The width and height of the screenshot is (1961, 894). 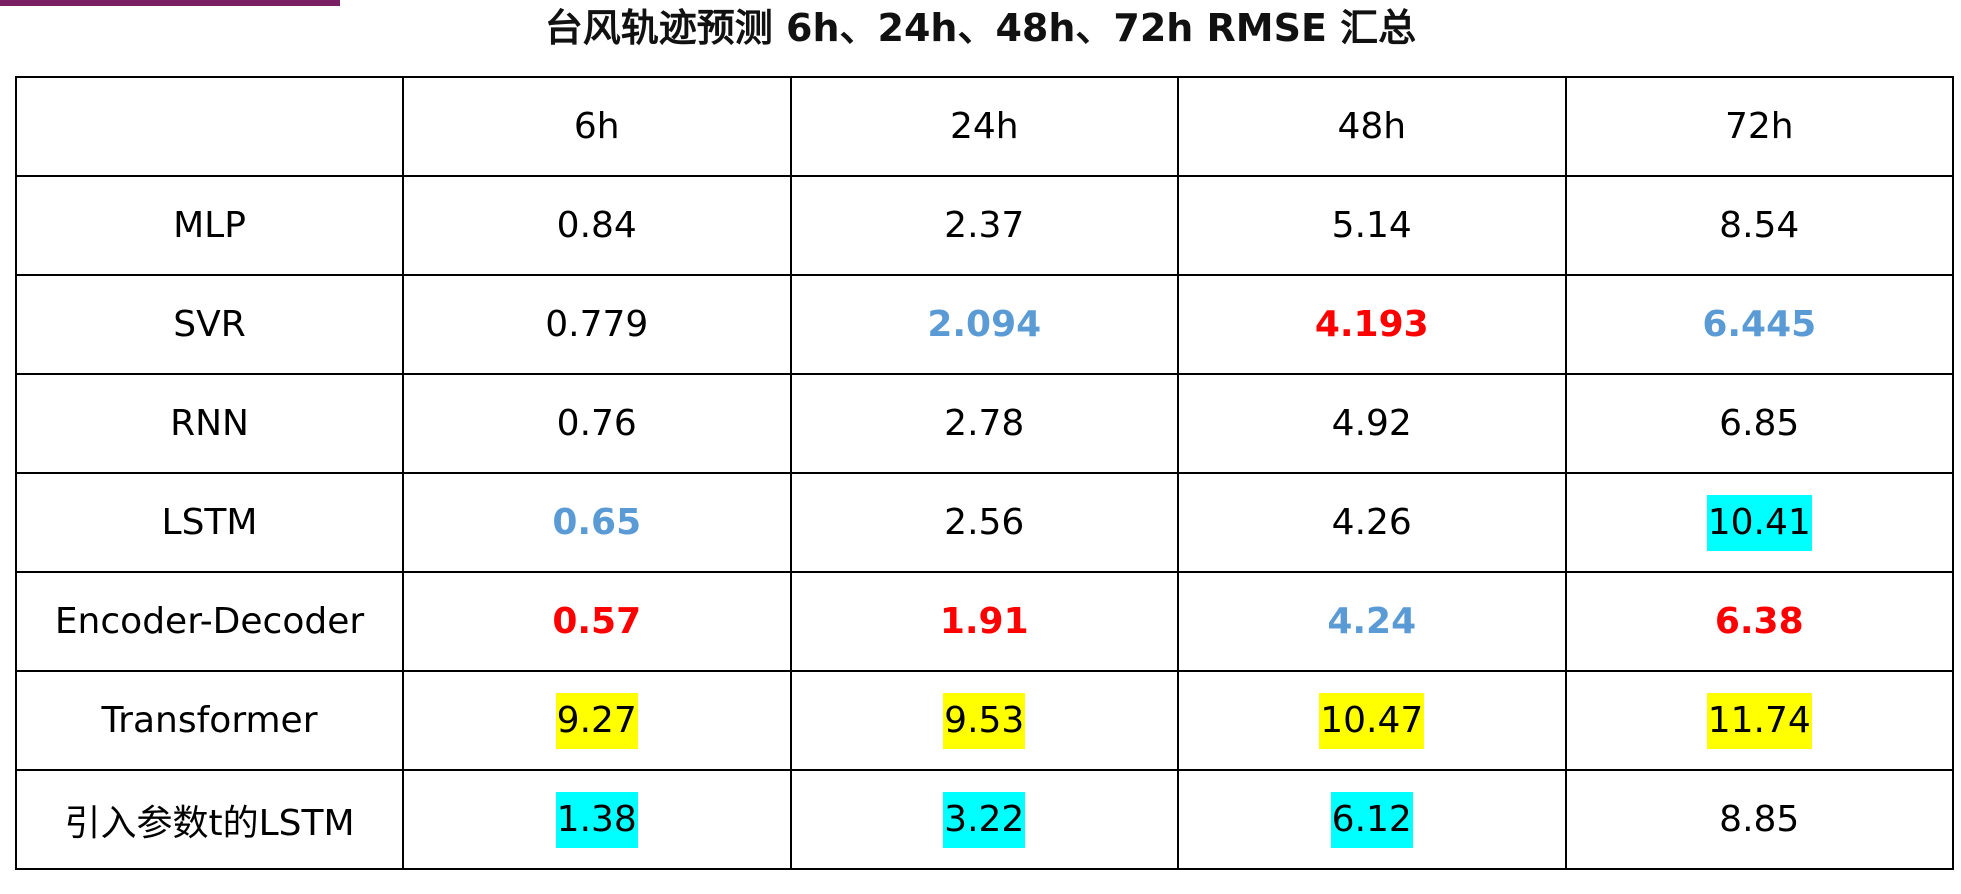 I want to click on cell-value: 2.56, so click(x=984, y=522).